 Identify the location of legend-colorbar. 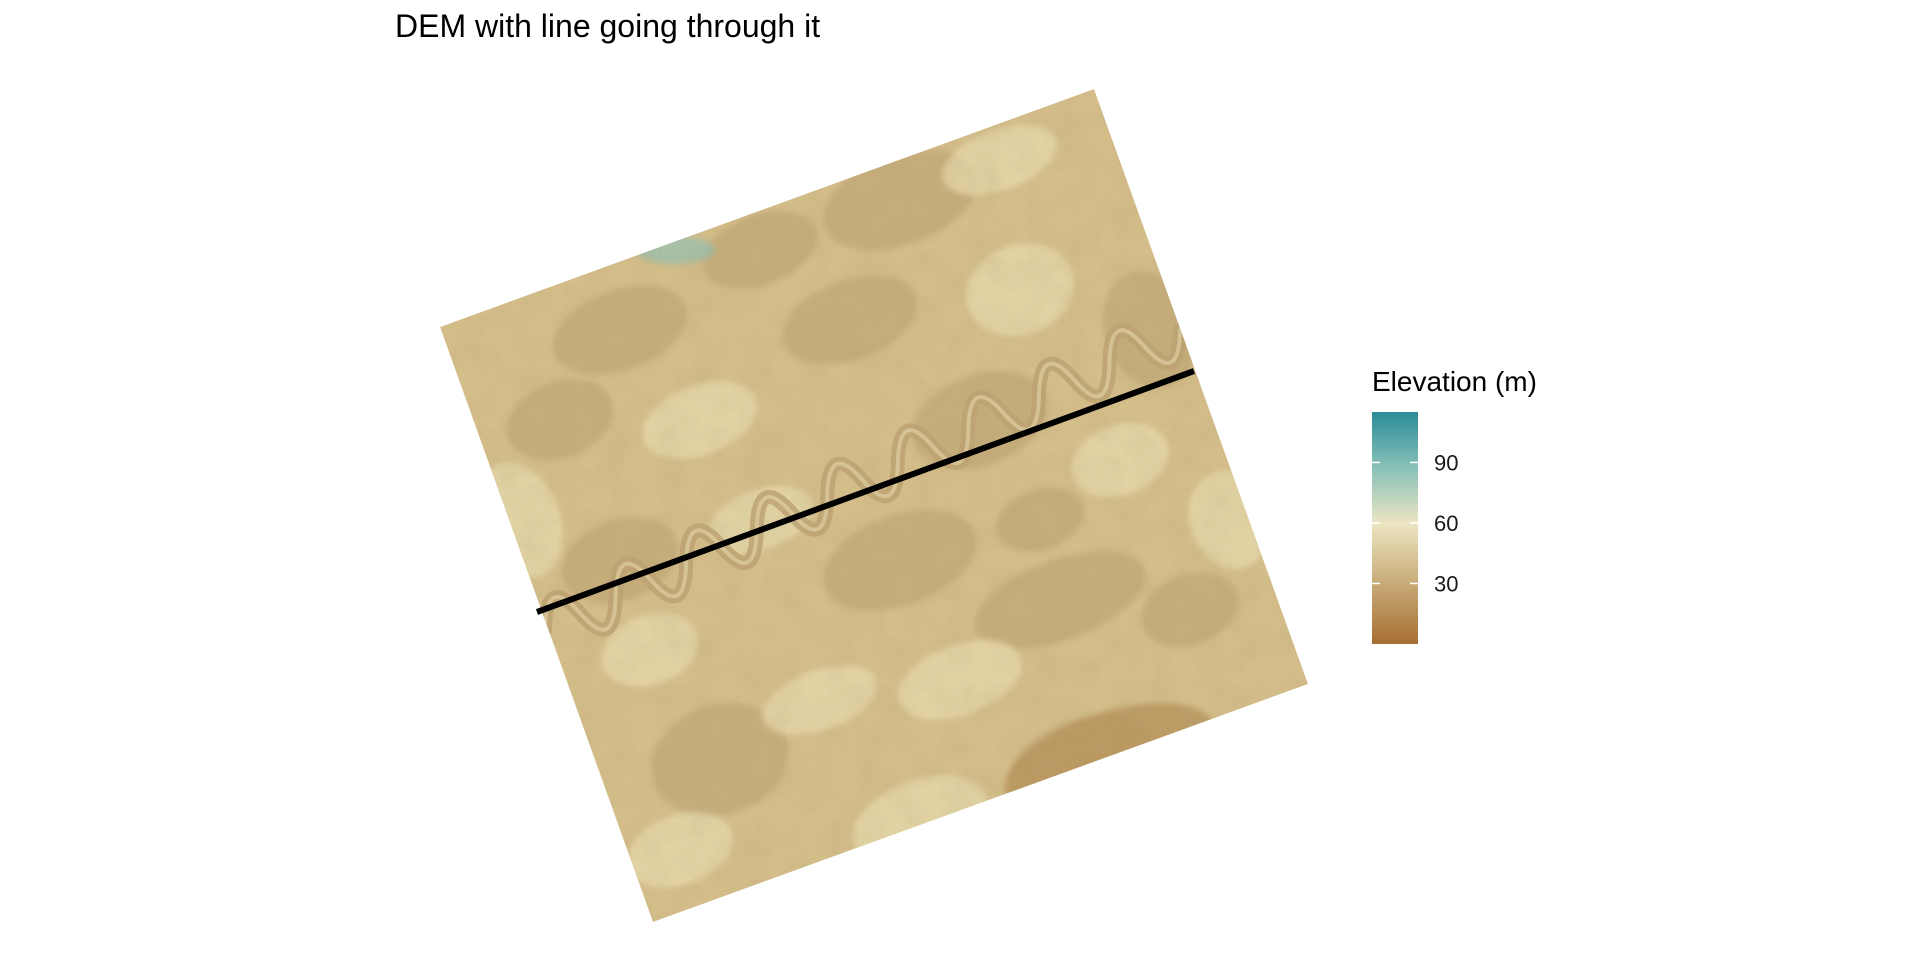
(1395, 528).